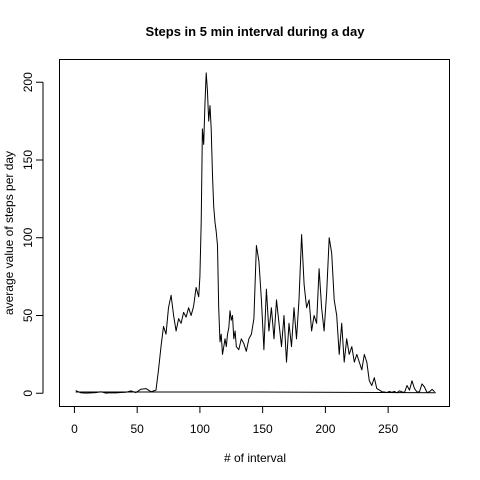 This screenshot has height=480, width=480. Describe the element at coordinates (9, 233) in the screenshot. I see `y-axis-label: average value of steps per day` at that location.